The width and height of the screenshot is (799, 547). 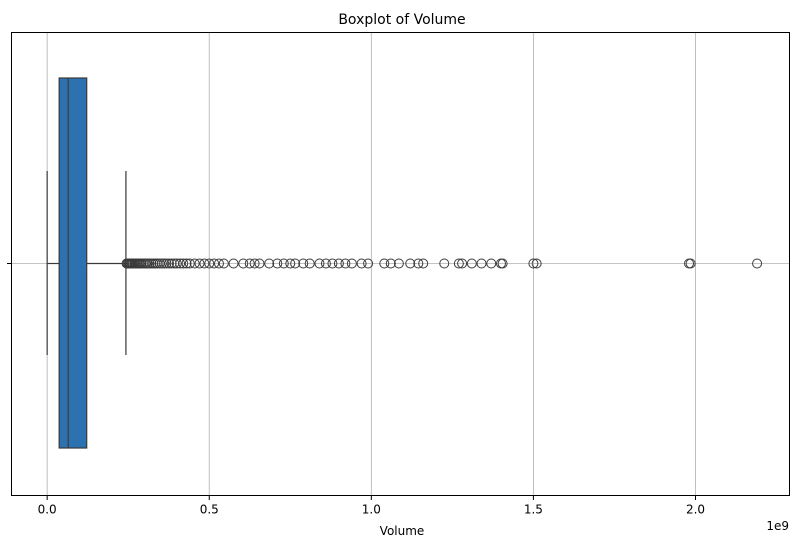 What do you see at coordinates (371, 510) in the screenshot?
I see `x-tick-label: 1.0` at bounding box center [371, 510].